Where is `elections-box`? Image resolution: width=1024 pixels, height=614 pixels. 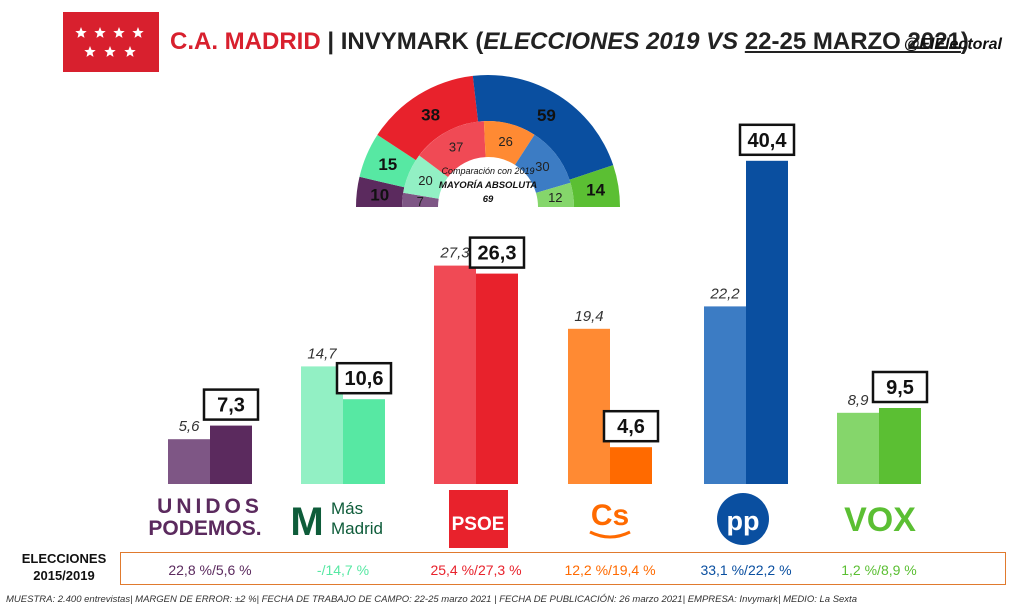 elections-box is located at coordinates (563, 568).